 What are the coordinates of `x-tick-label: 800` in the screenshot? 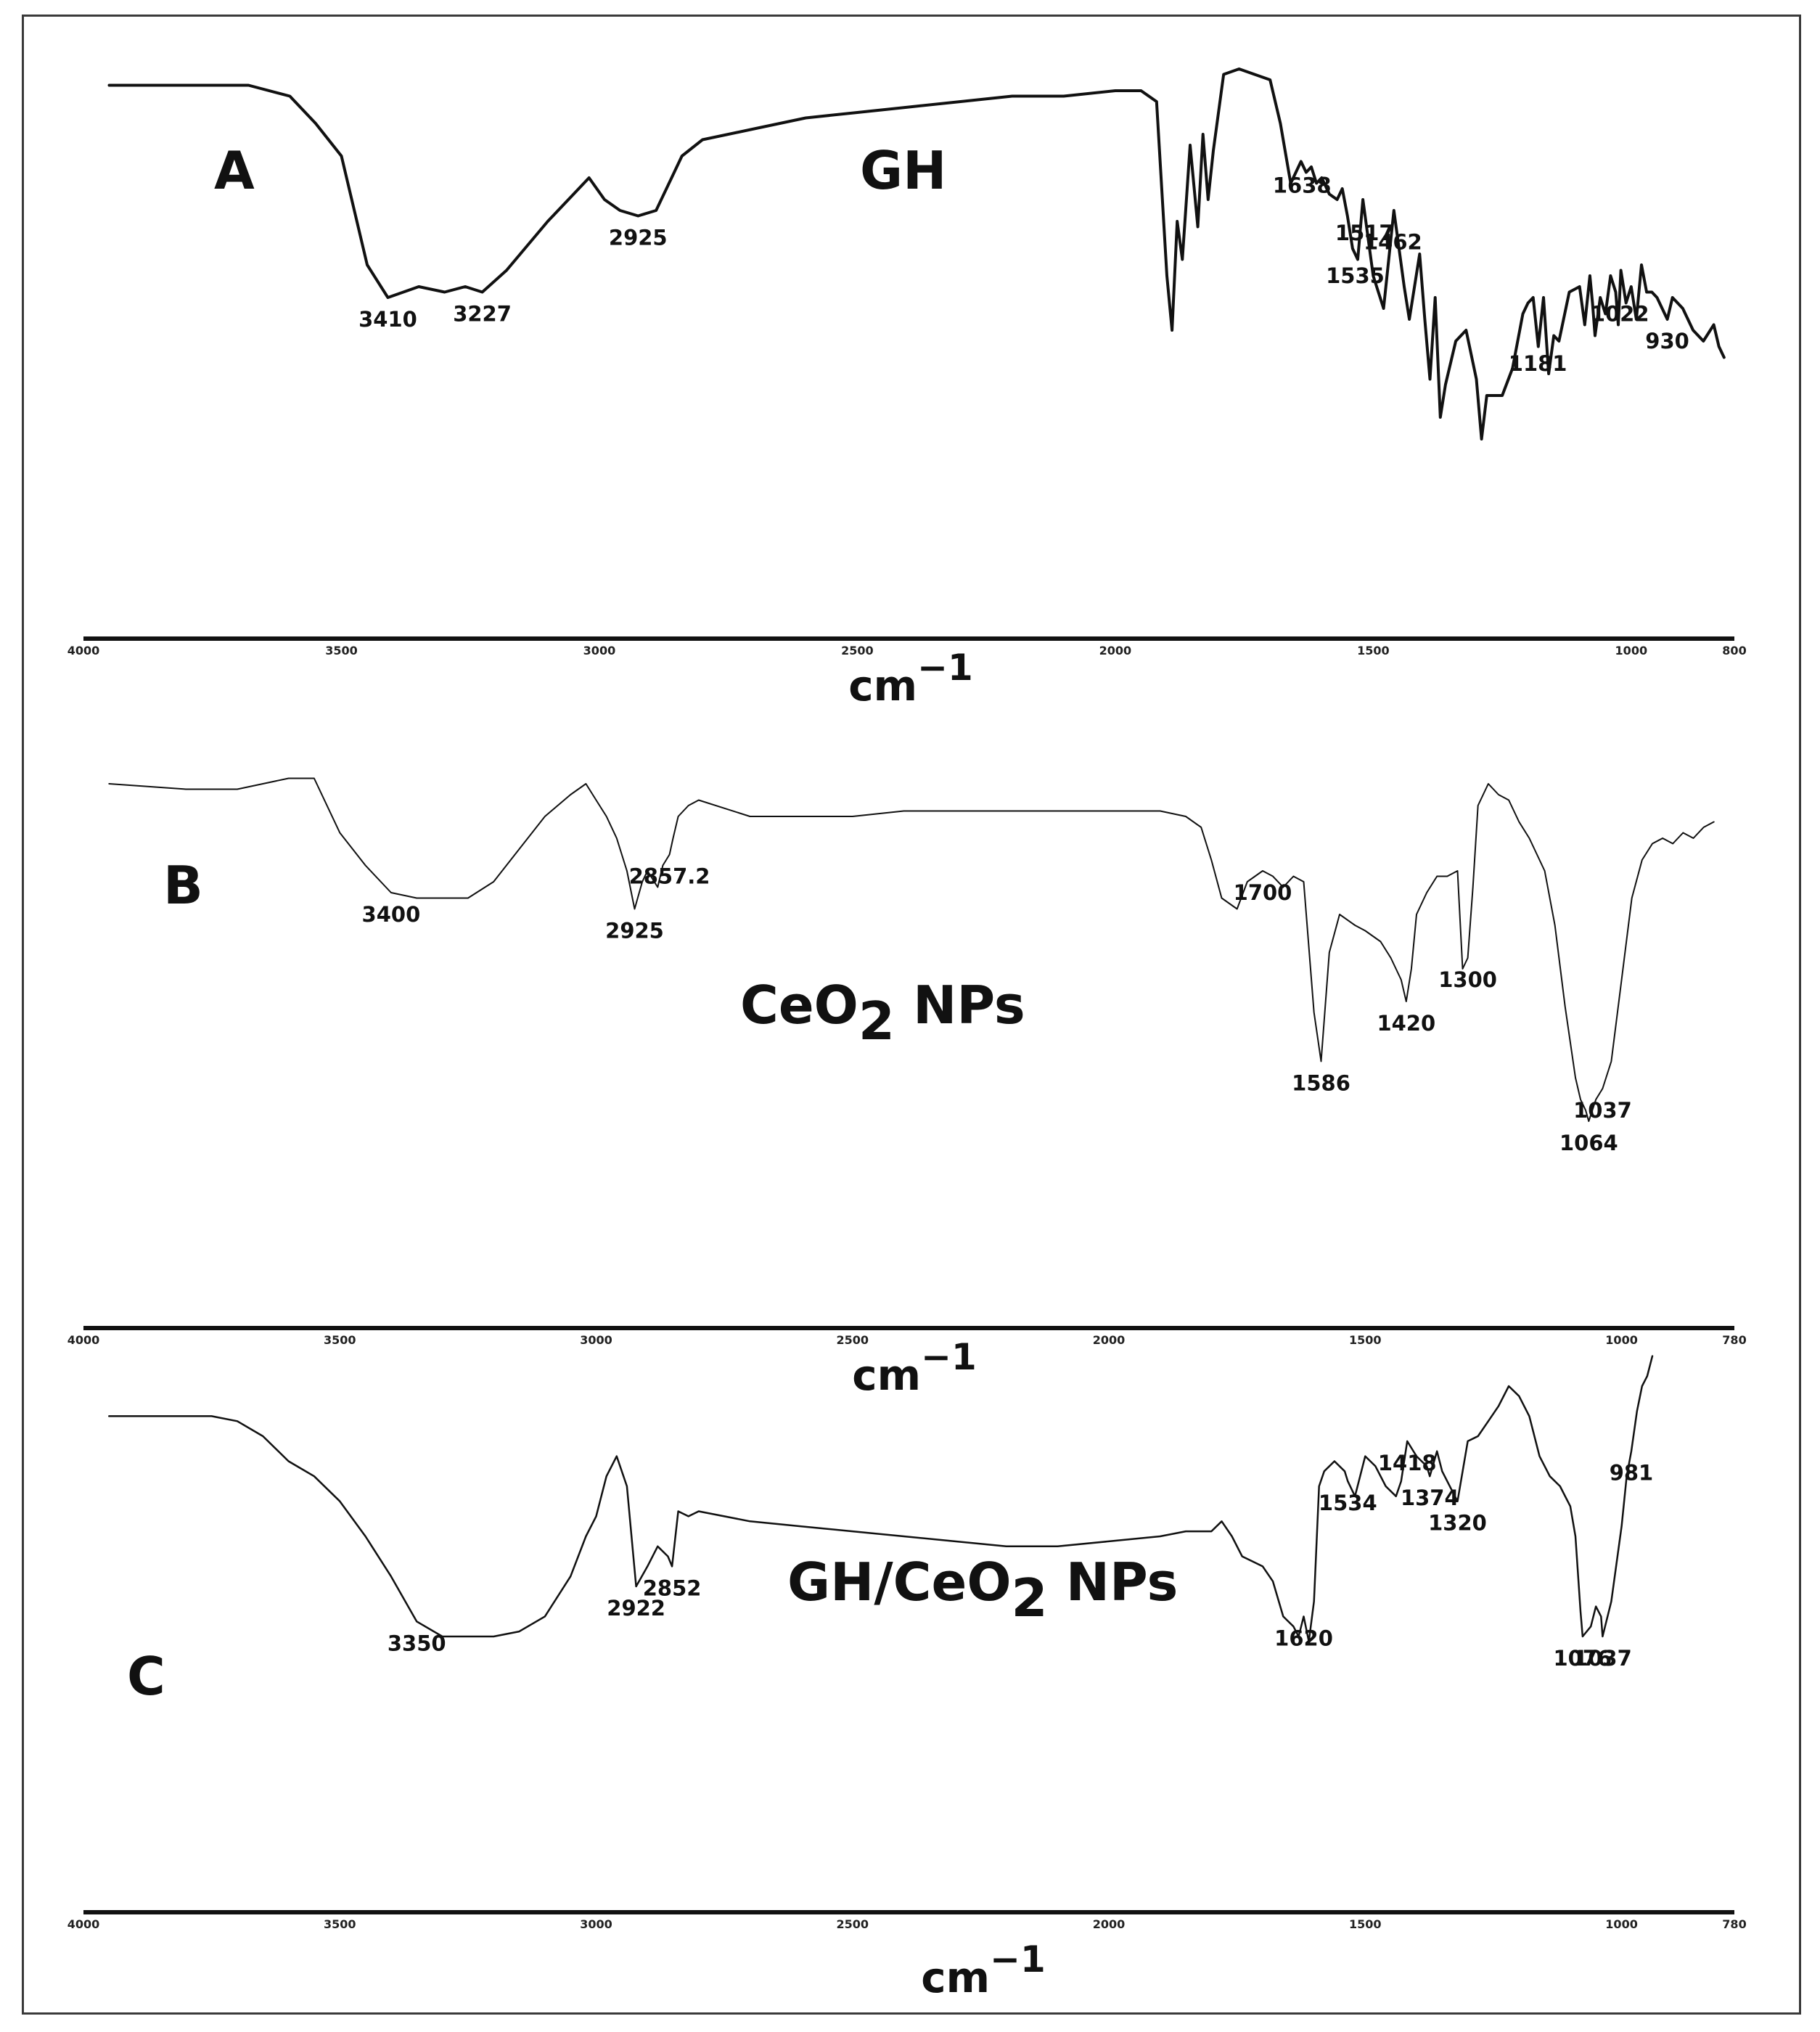 It's located at (1734, 651).